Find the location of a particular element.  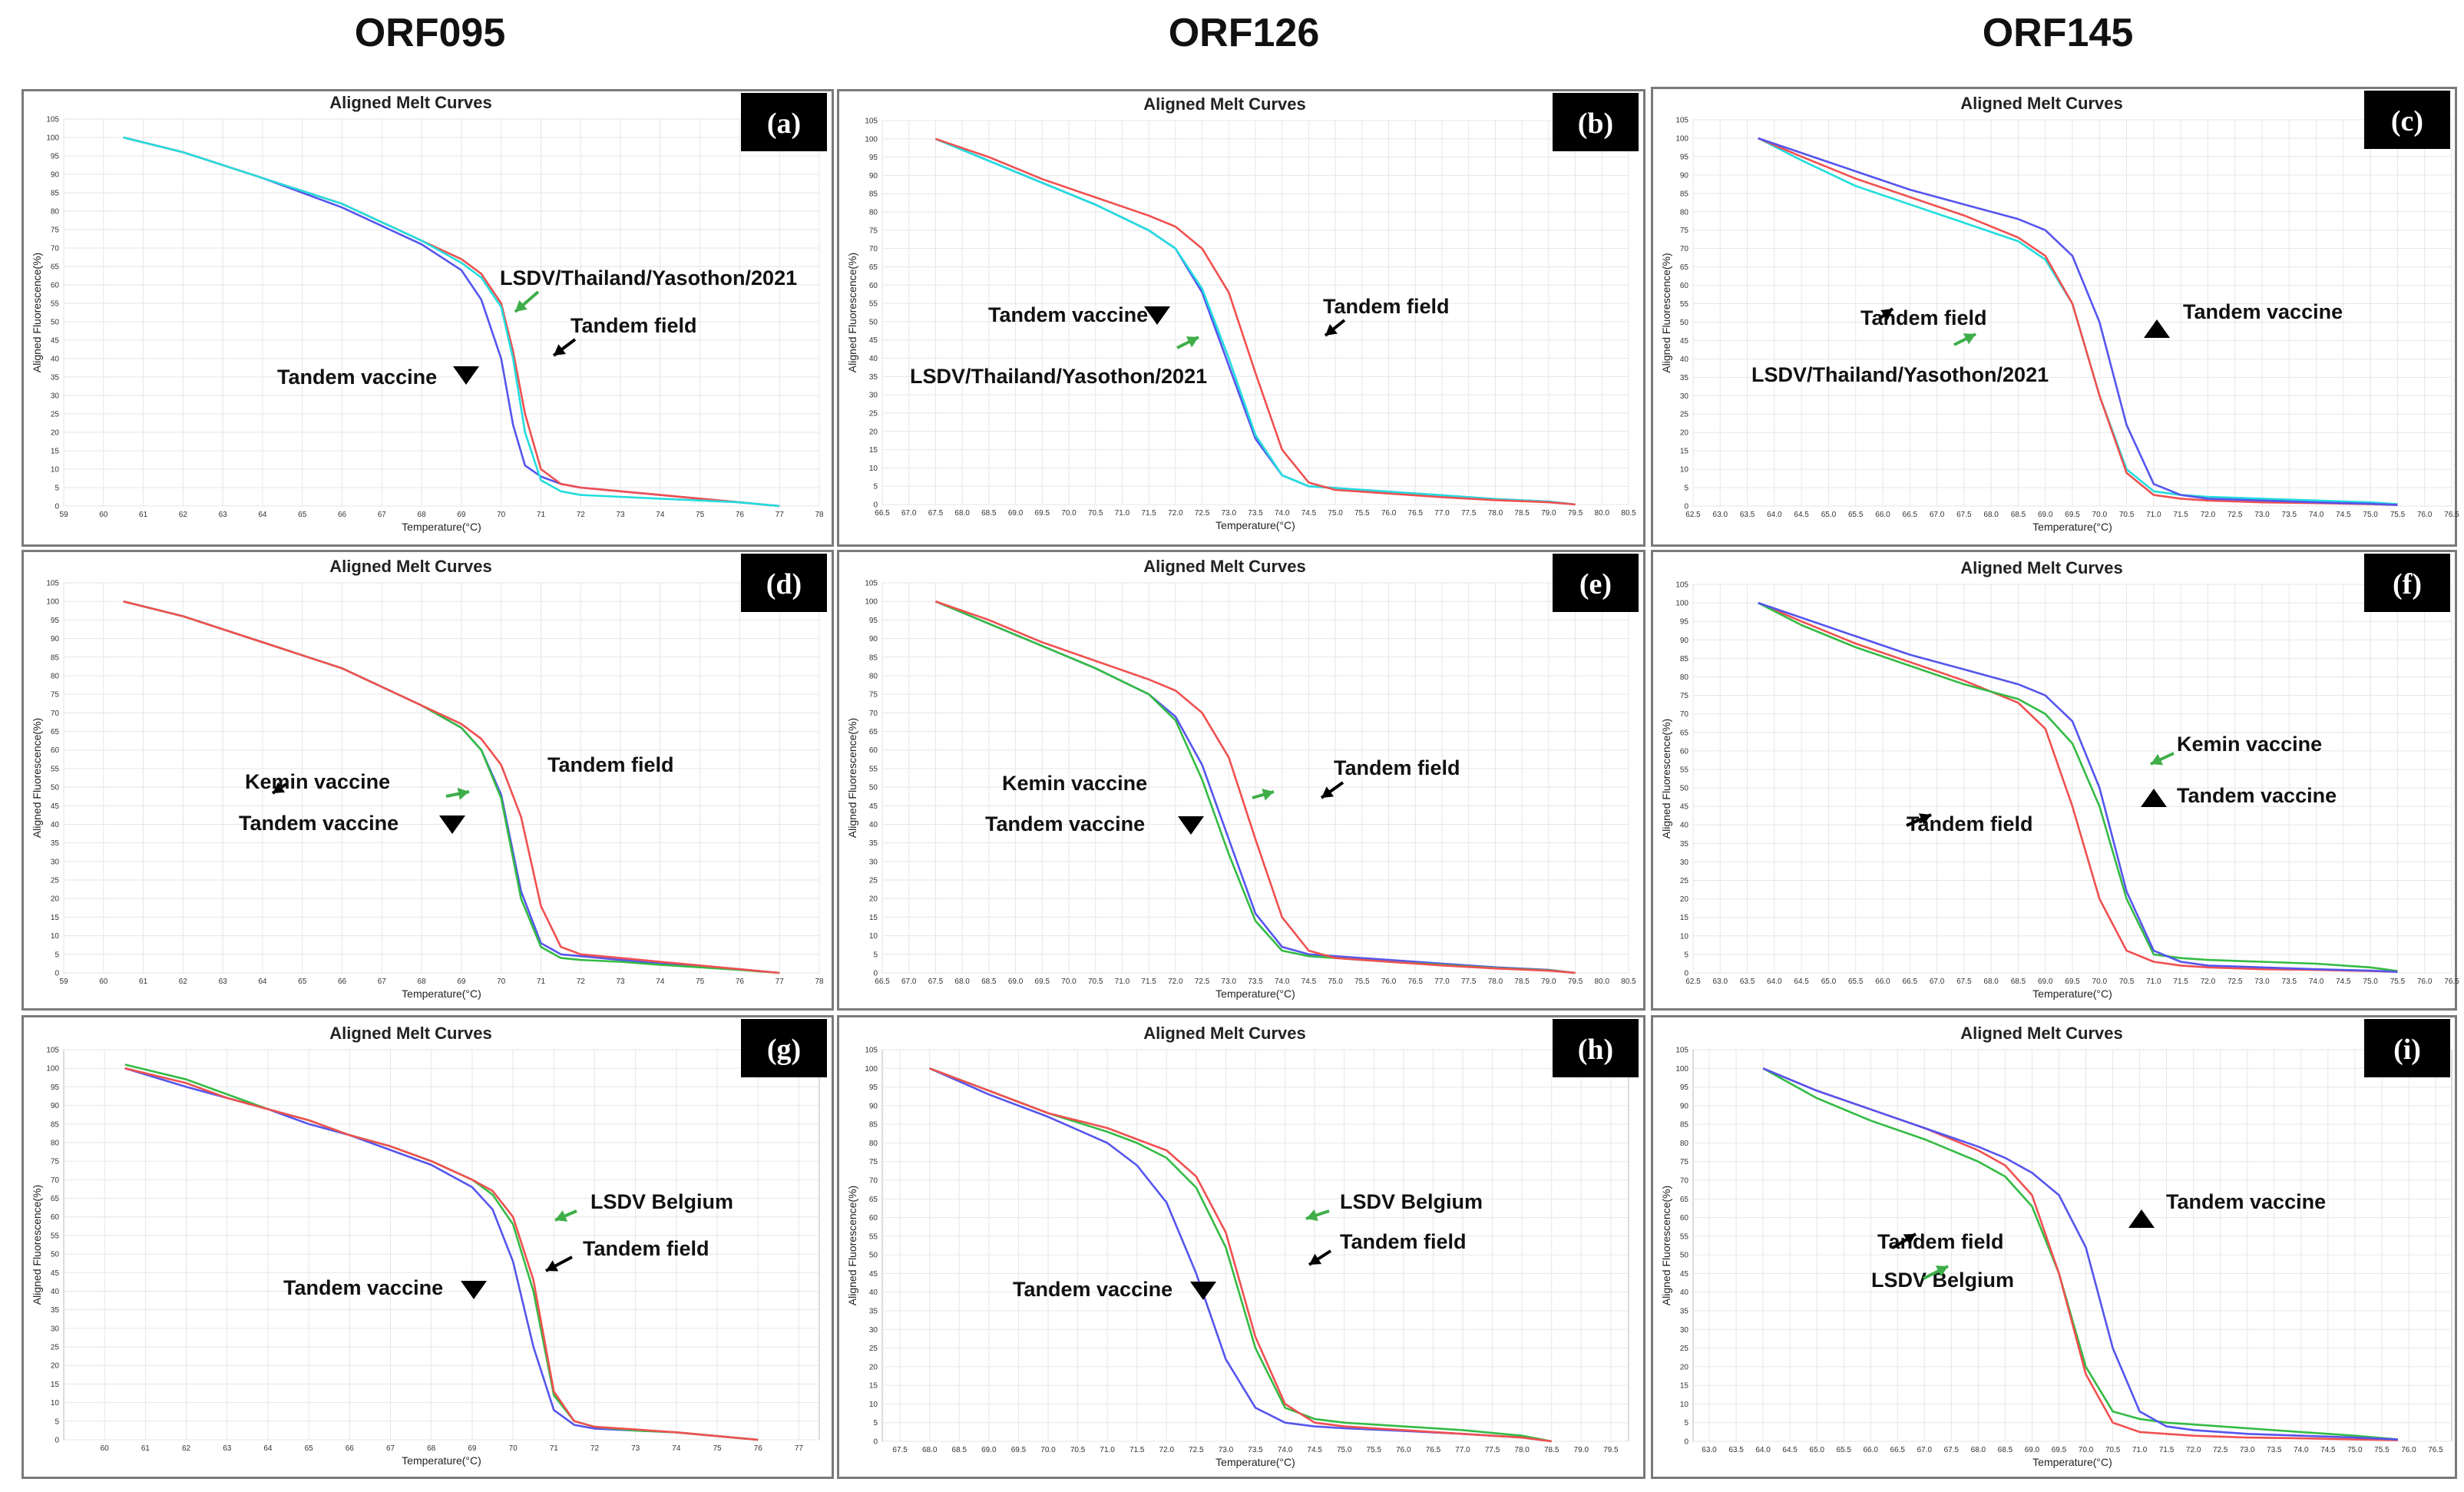

annotation-lsdv-thailand-yasothon-2021: LSDV/Thailand/Yasothon/2021 is located at coordinates (648, 277).